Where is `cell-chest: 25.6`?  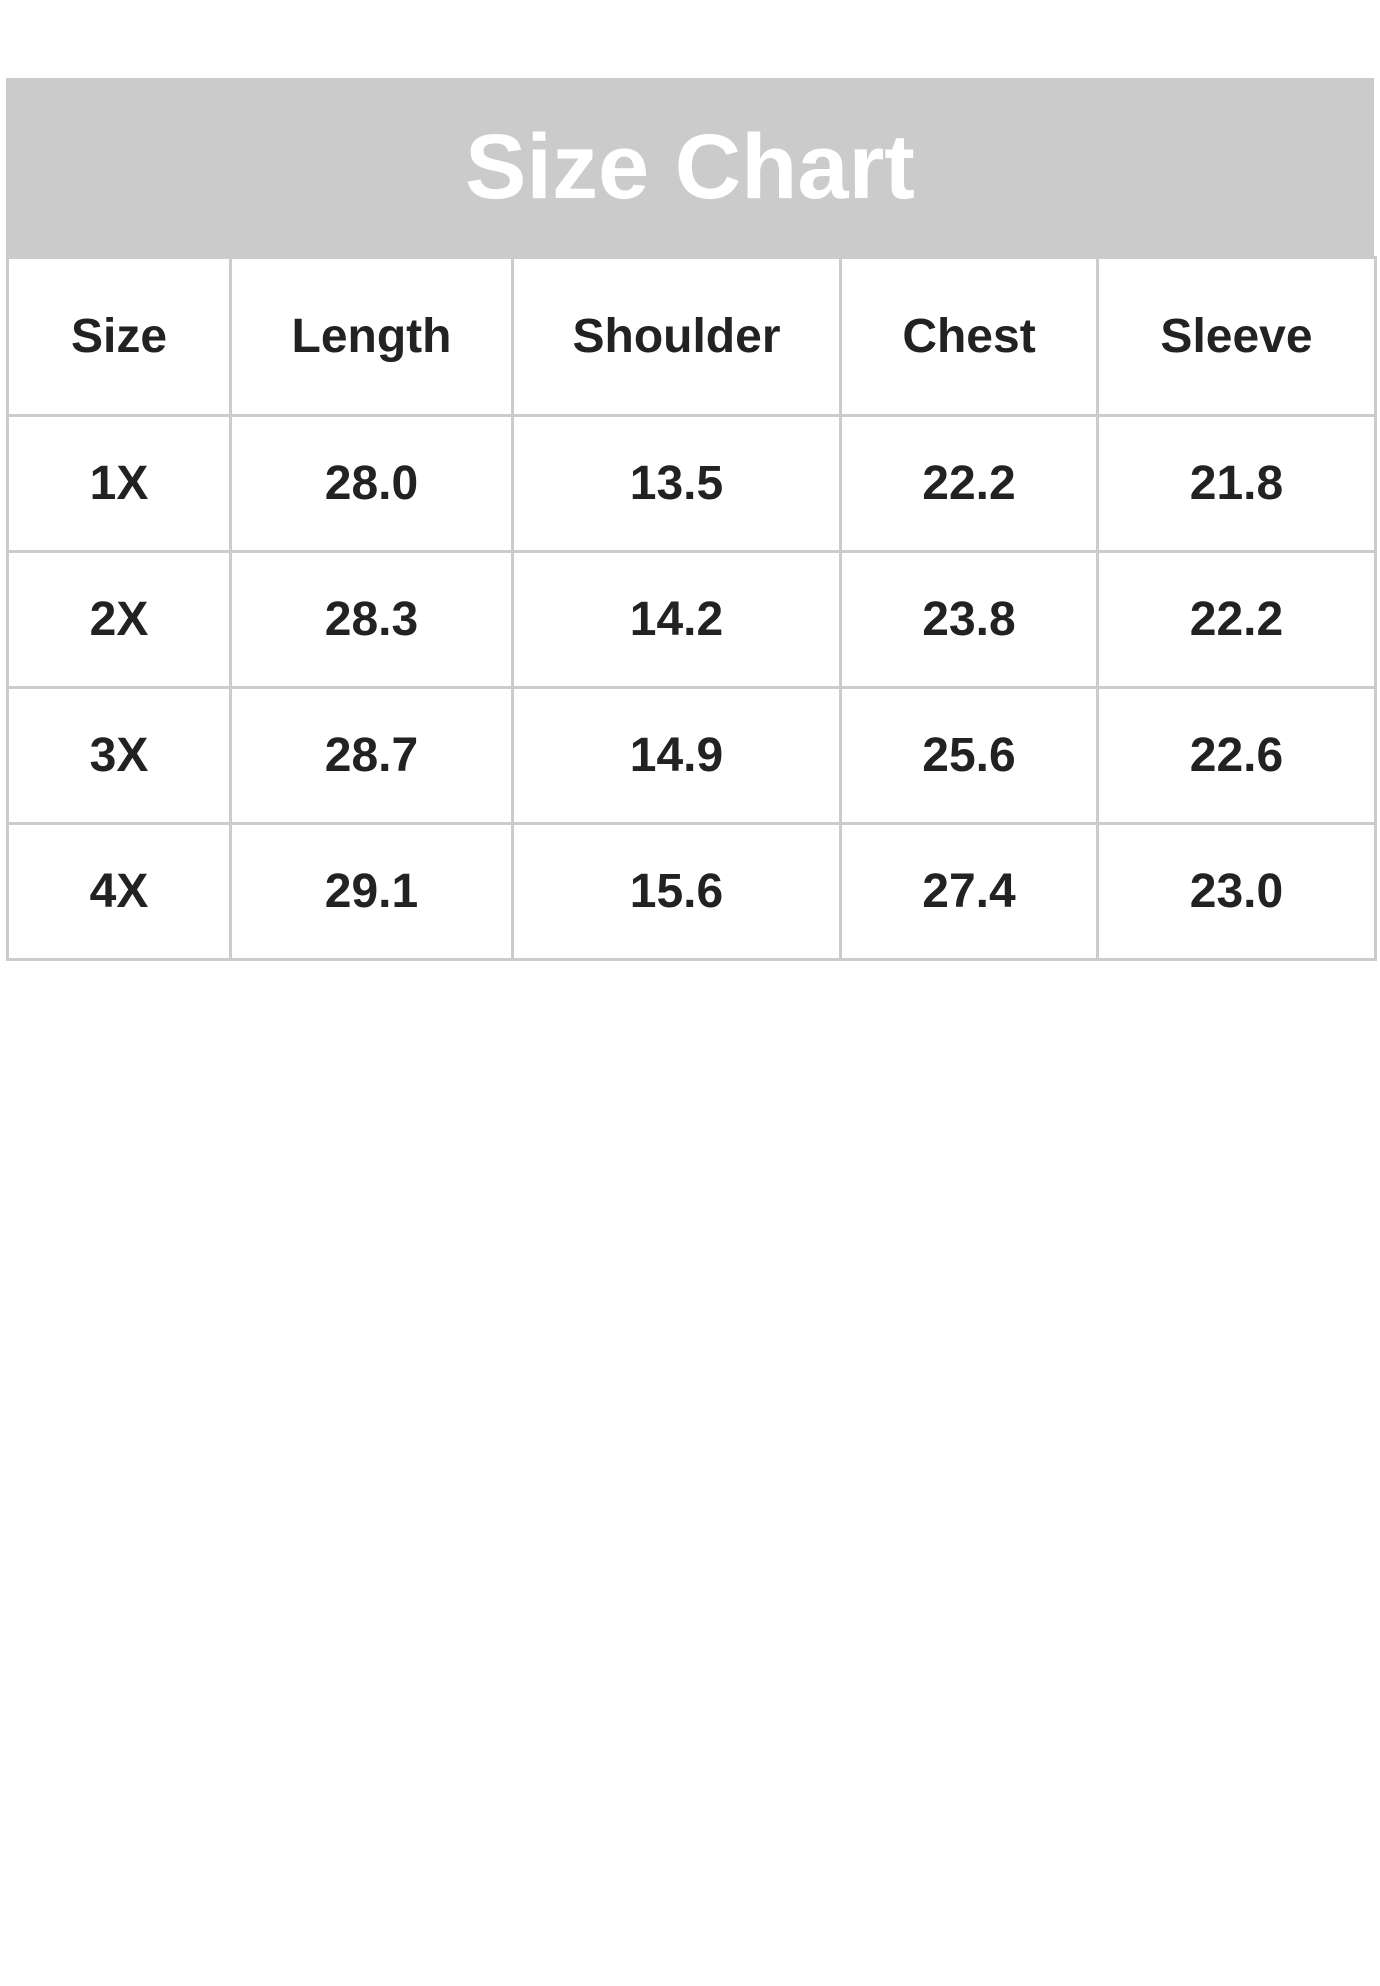
cell-chest: 25.6 is located at coordinates (969, 755).